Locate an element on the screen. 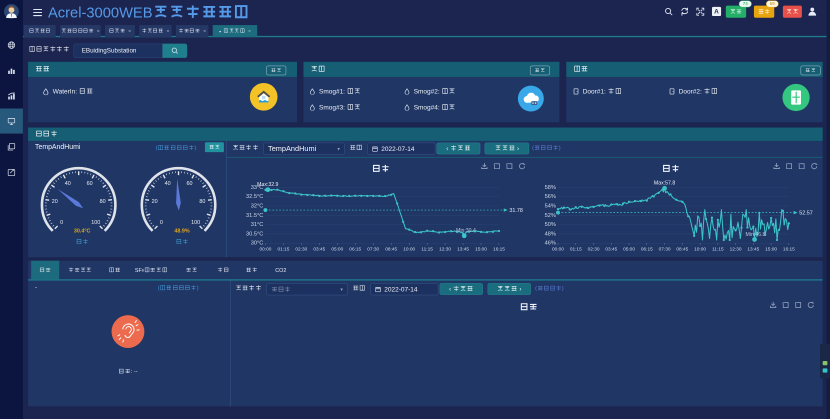 The width and height of the screenshot is (830, 419). svg-text: 31.5°C is located at coordinates (254, 216).